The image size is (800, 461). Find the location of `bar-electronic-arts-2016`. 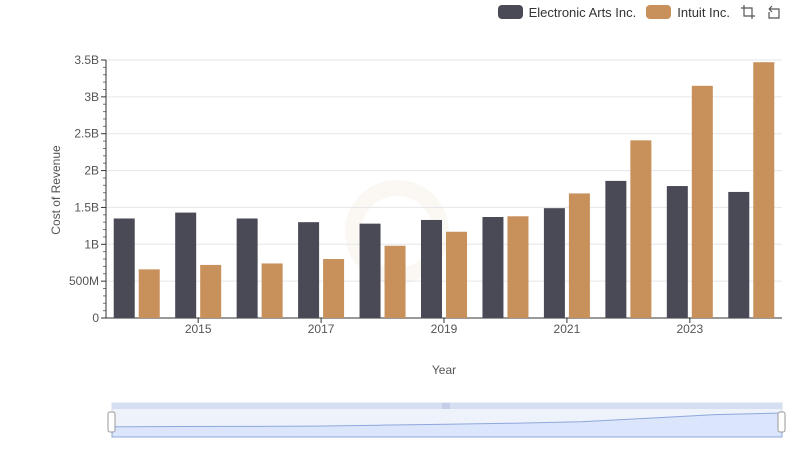

bar-electronic-arts-2016 is located at coordinates (247, 268).